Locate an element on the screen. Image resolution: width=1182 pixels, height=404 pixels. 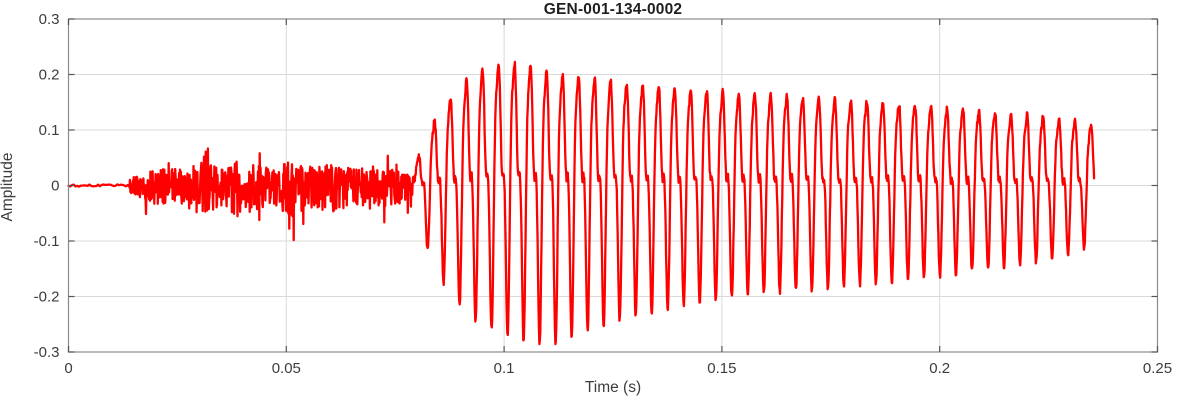
y-tick-label: 0.1 is located at coordinates (49, 130).